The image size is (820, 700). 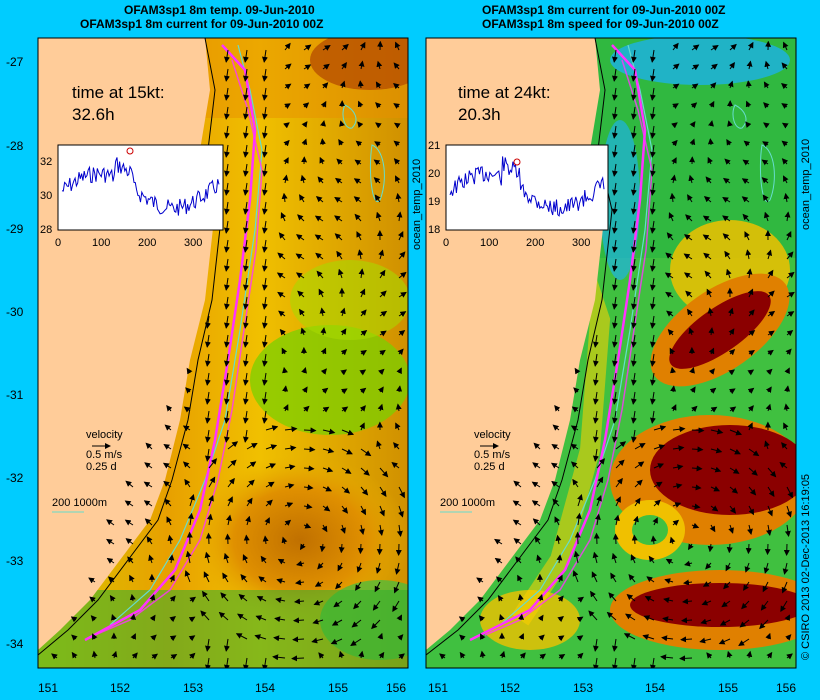 I want to click on lon-tick: 153, so click(x=583, y=688).